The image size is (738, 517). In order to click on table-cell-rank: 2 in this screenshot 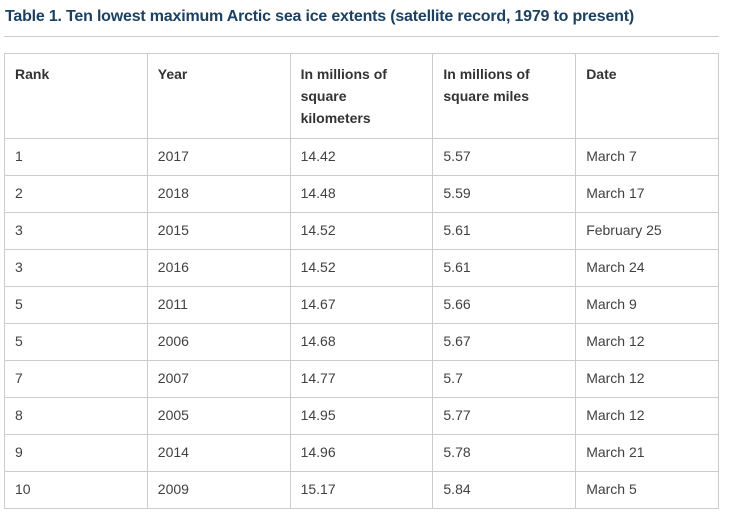, I will do `click(76, 194)`.